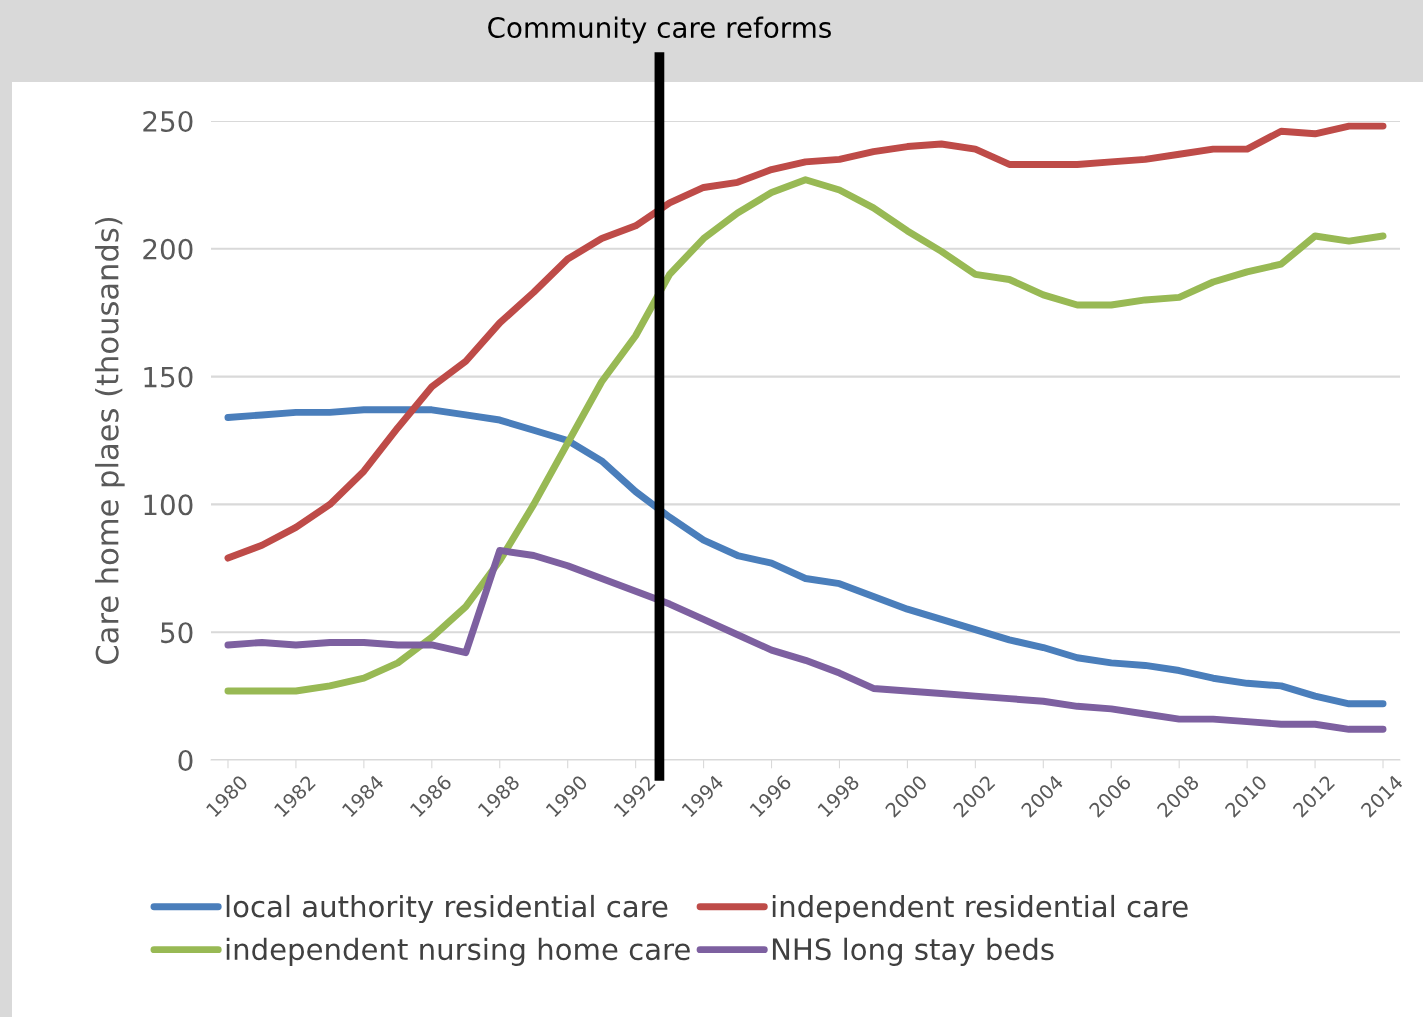 This screenshot has width=1423, height=1017. What do you see at coordinates (447, 909) in the screenshot?
I see `legend-label: local authority residential care` at bounding box center [447, 909].